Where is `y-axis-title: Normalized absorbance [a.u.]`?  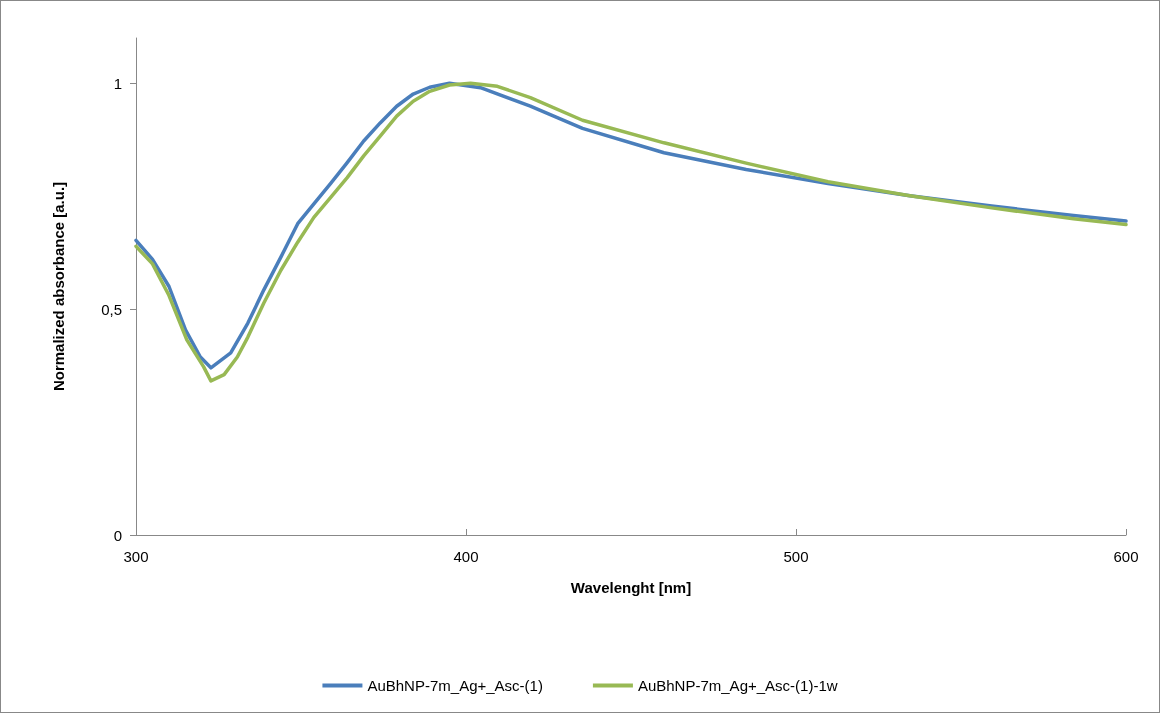
y-axis-title: Normalized absorbance [a.u.] is located at coordinates (58, 286).